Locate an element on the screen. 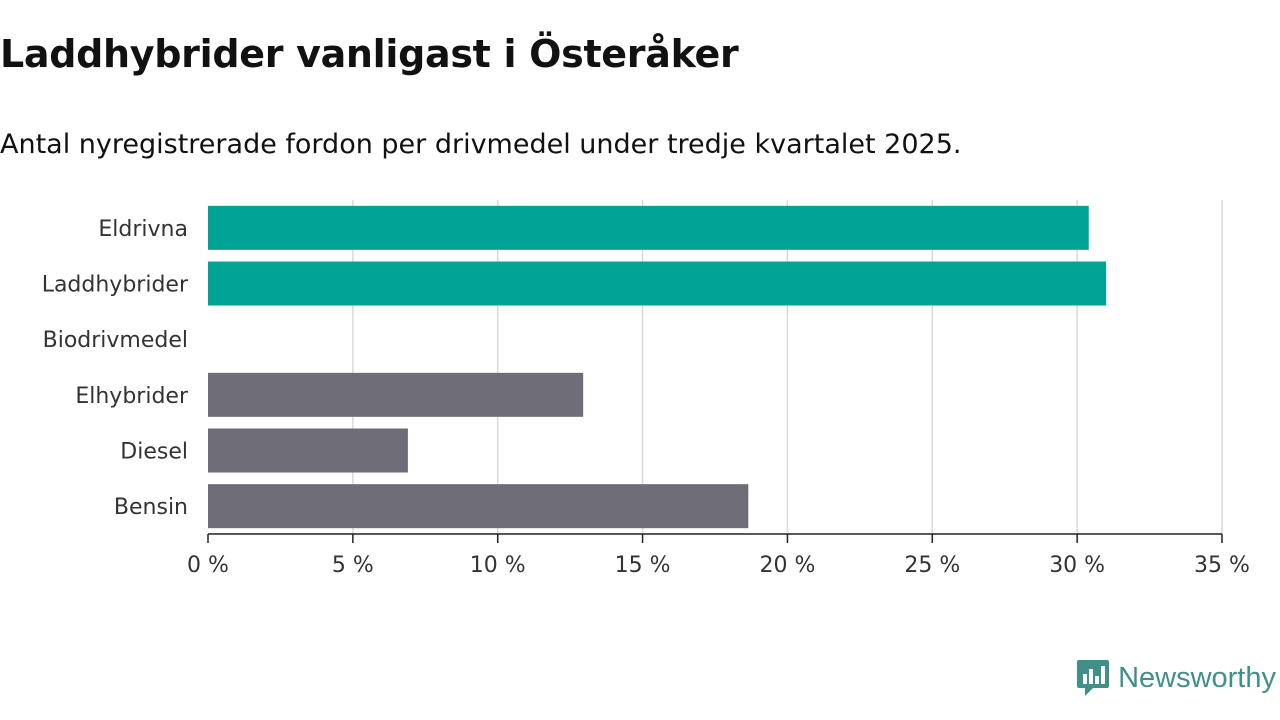 The width and height of the screenshot is (1280, 720). x-tick-label-10: 10 % is located at coordinates (498, 565).